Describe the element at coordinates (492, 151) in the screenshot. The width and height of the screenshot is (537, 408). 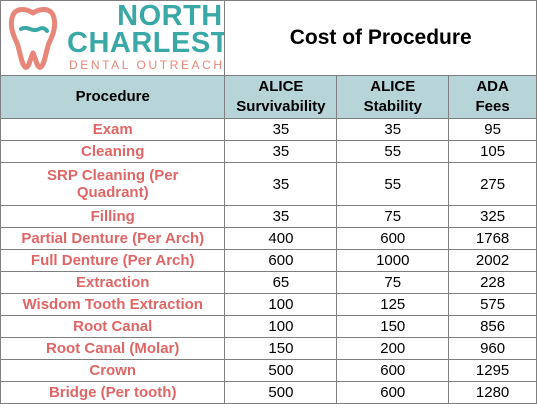
I see `ada-fee-cell: 105` at that location.